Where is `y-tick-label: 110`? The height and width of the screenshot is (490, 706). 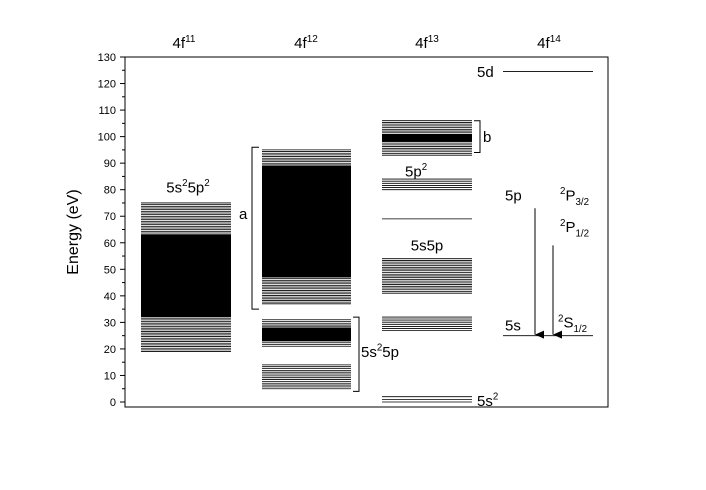 y-tick-label: 110 is located at coordinates (107, 111).